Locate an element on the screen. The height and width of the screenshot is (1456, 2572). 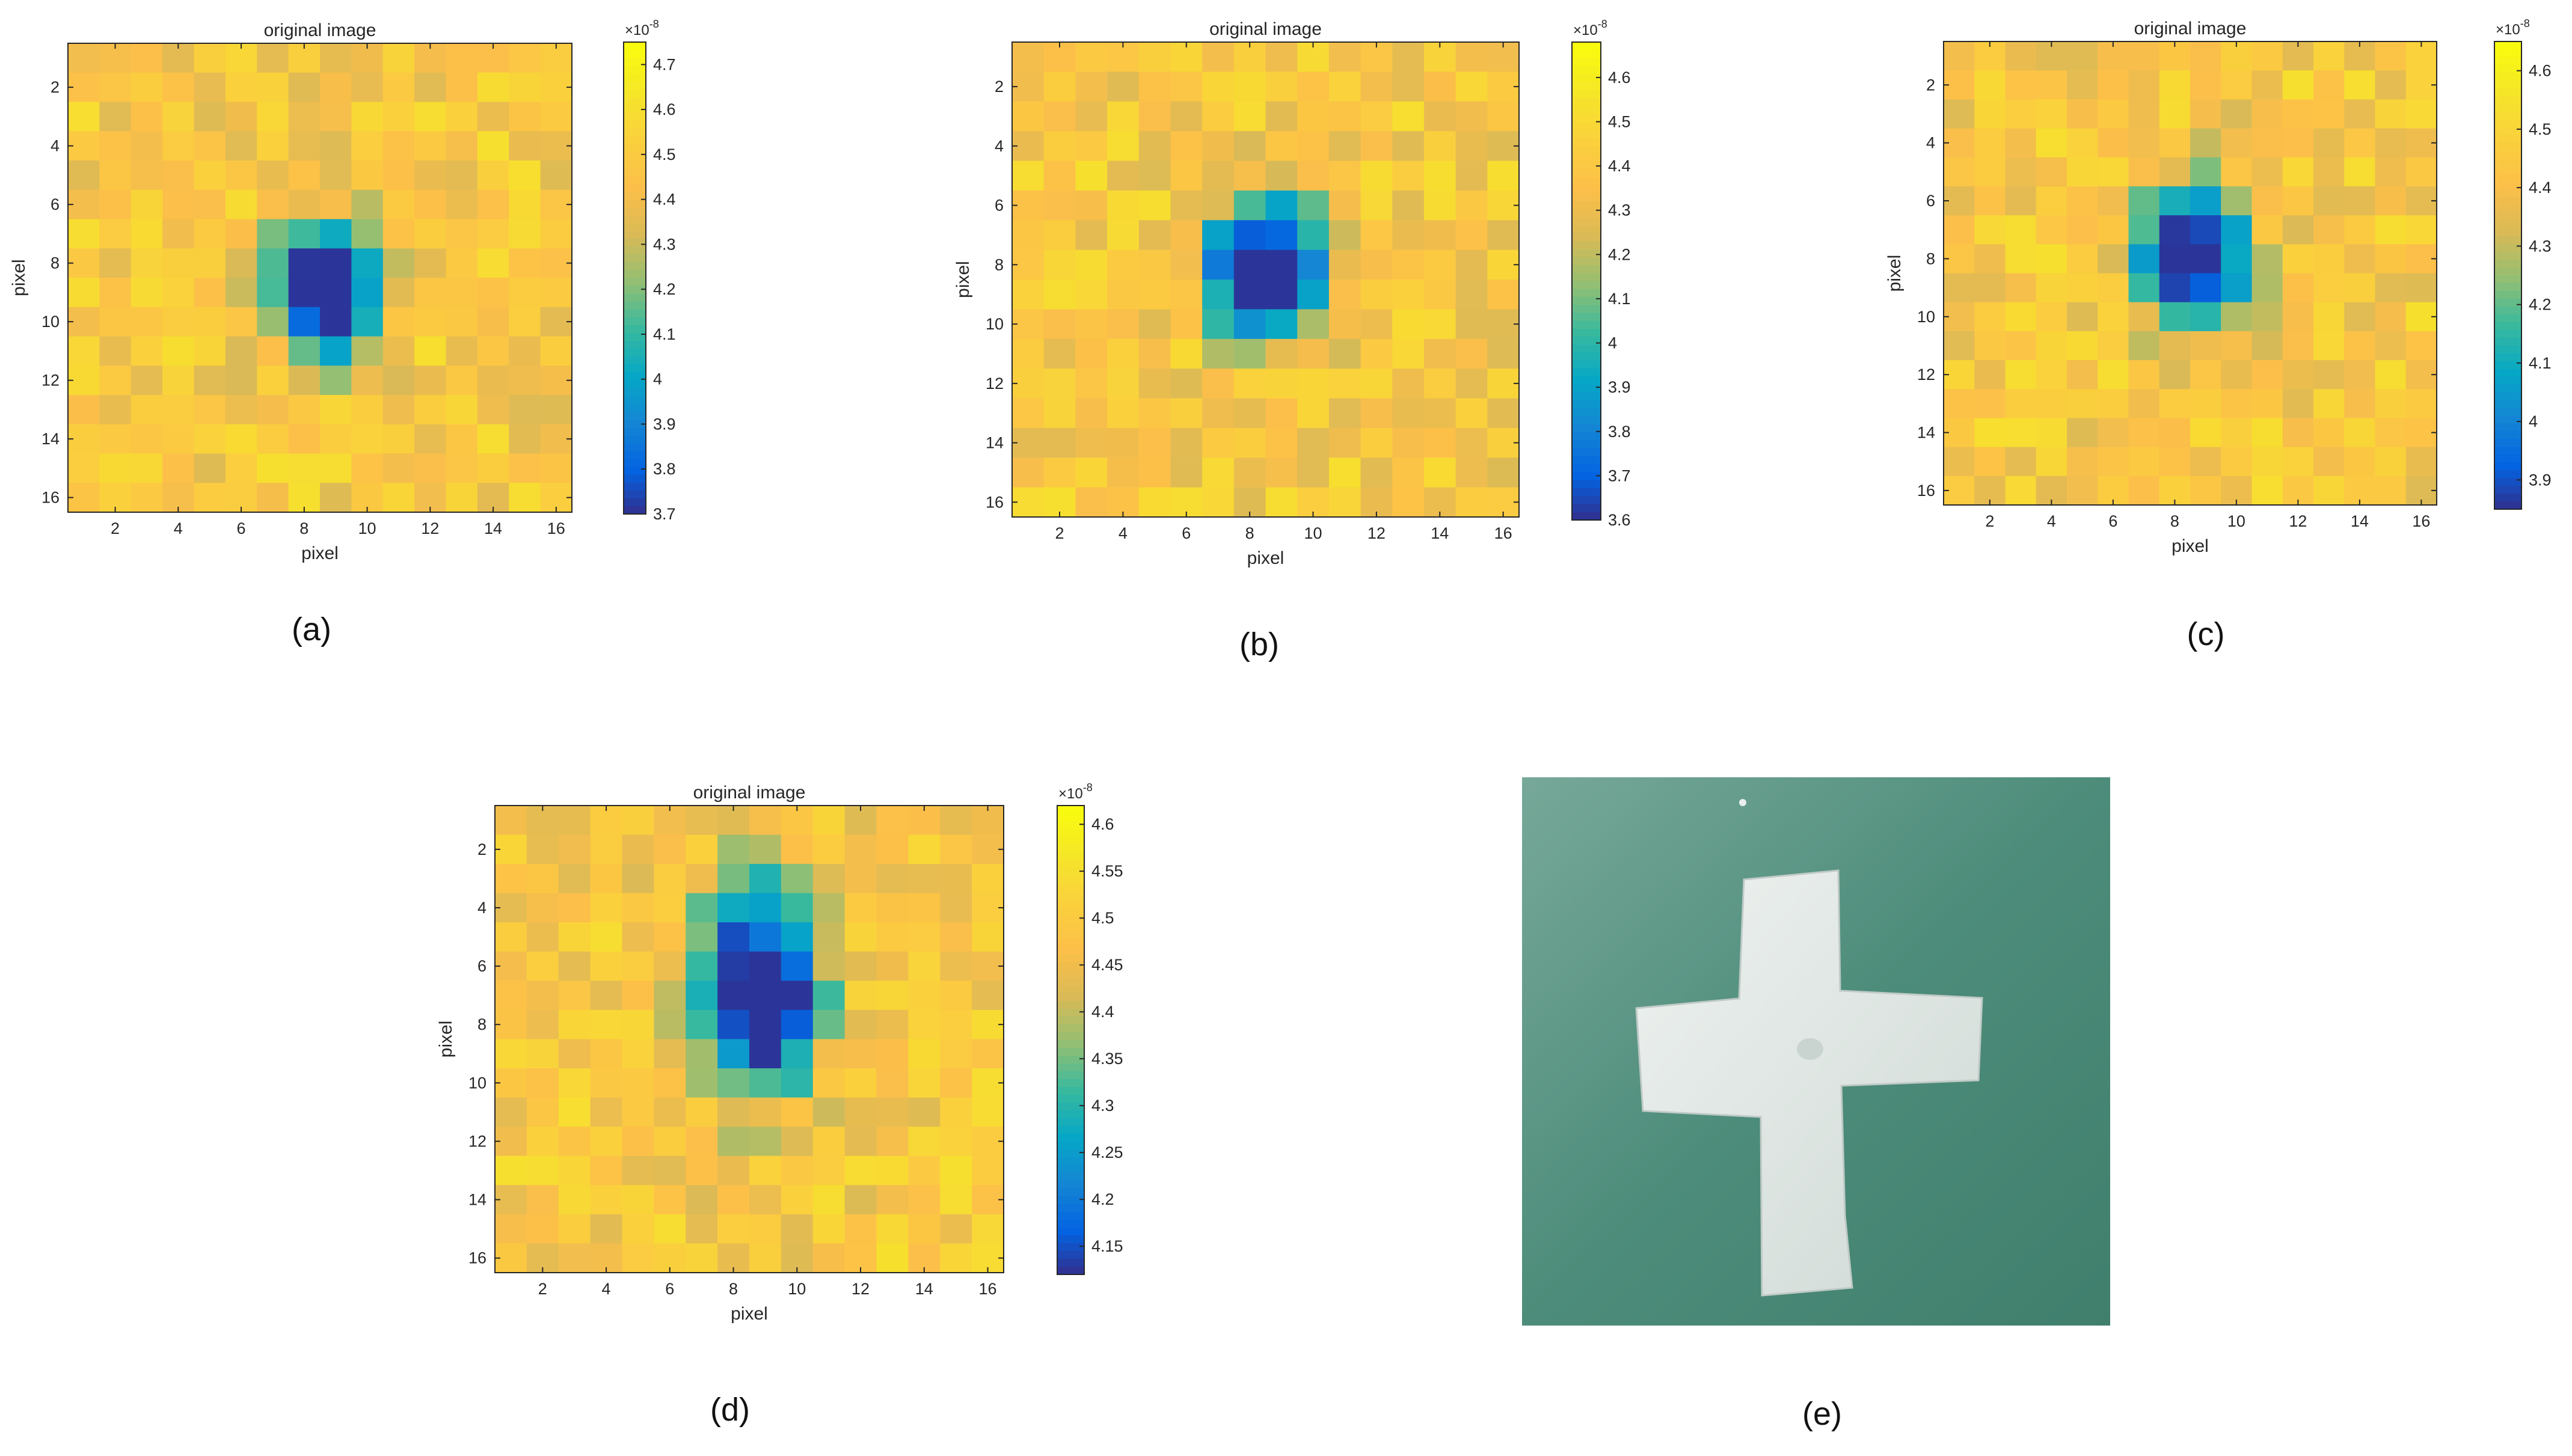
colorbar-tick-label: 4 is located at coordinates (1612, 343).